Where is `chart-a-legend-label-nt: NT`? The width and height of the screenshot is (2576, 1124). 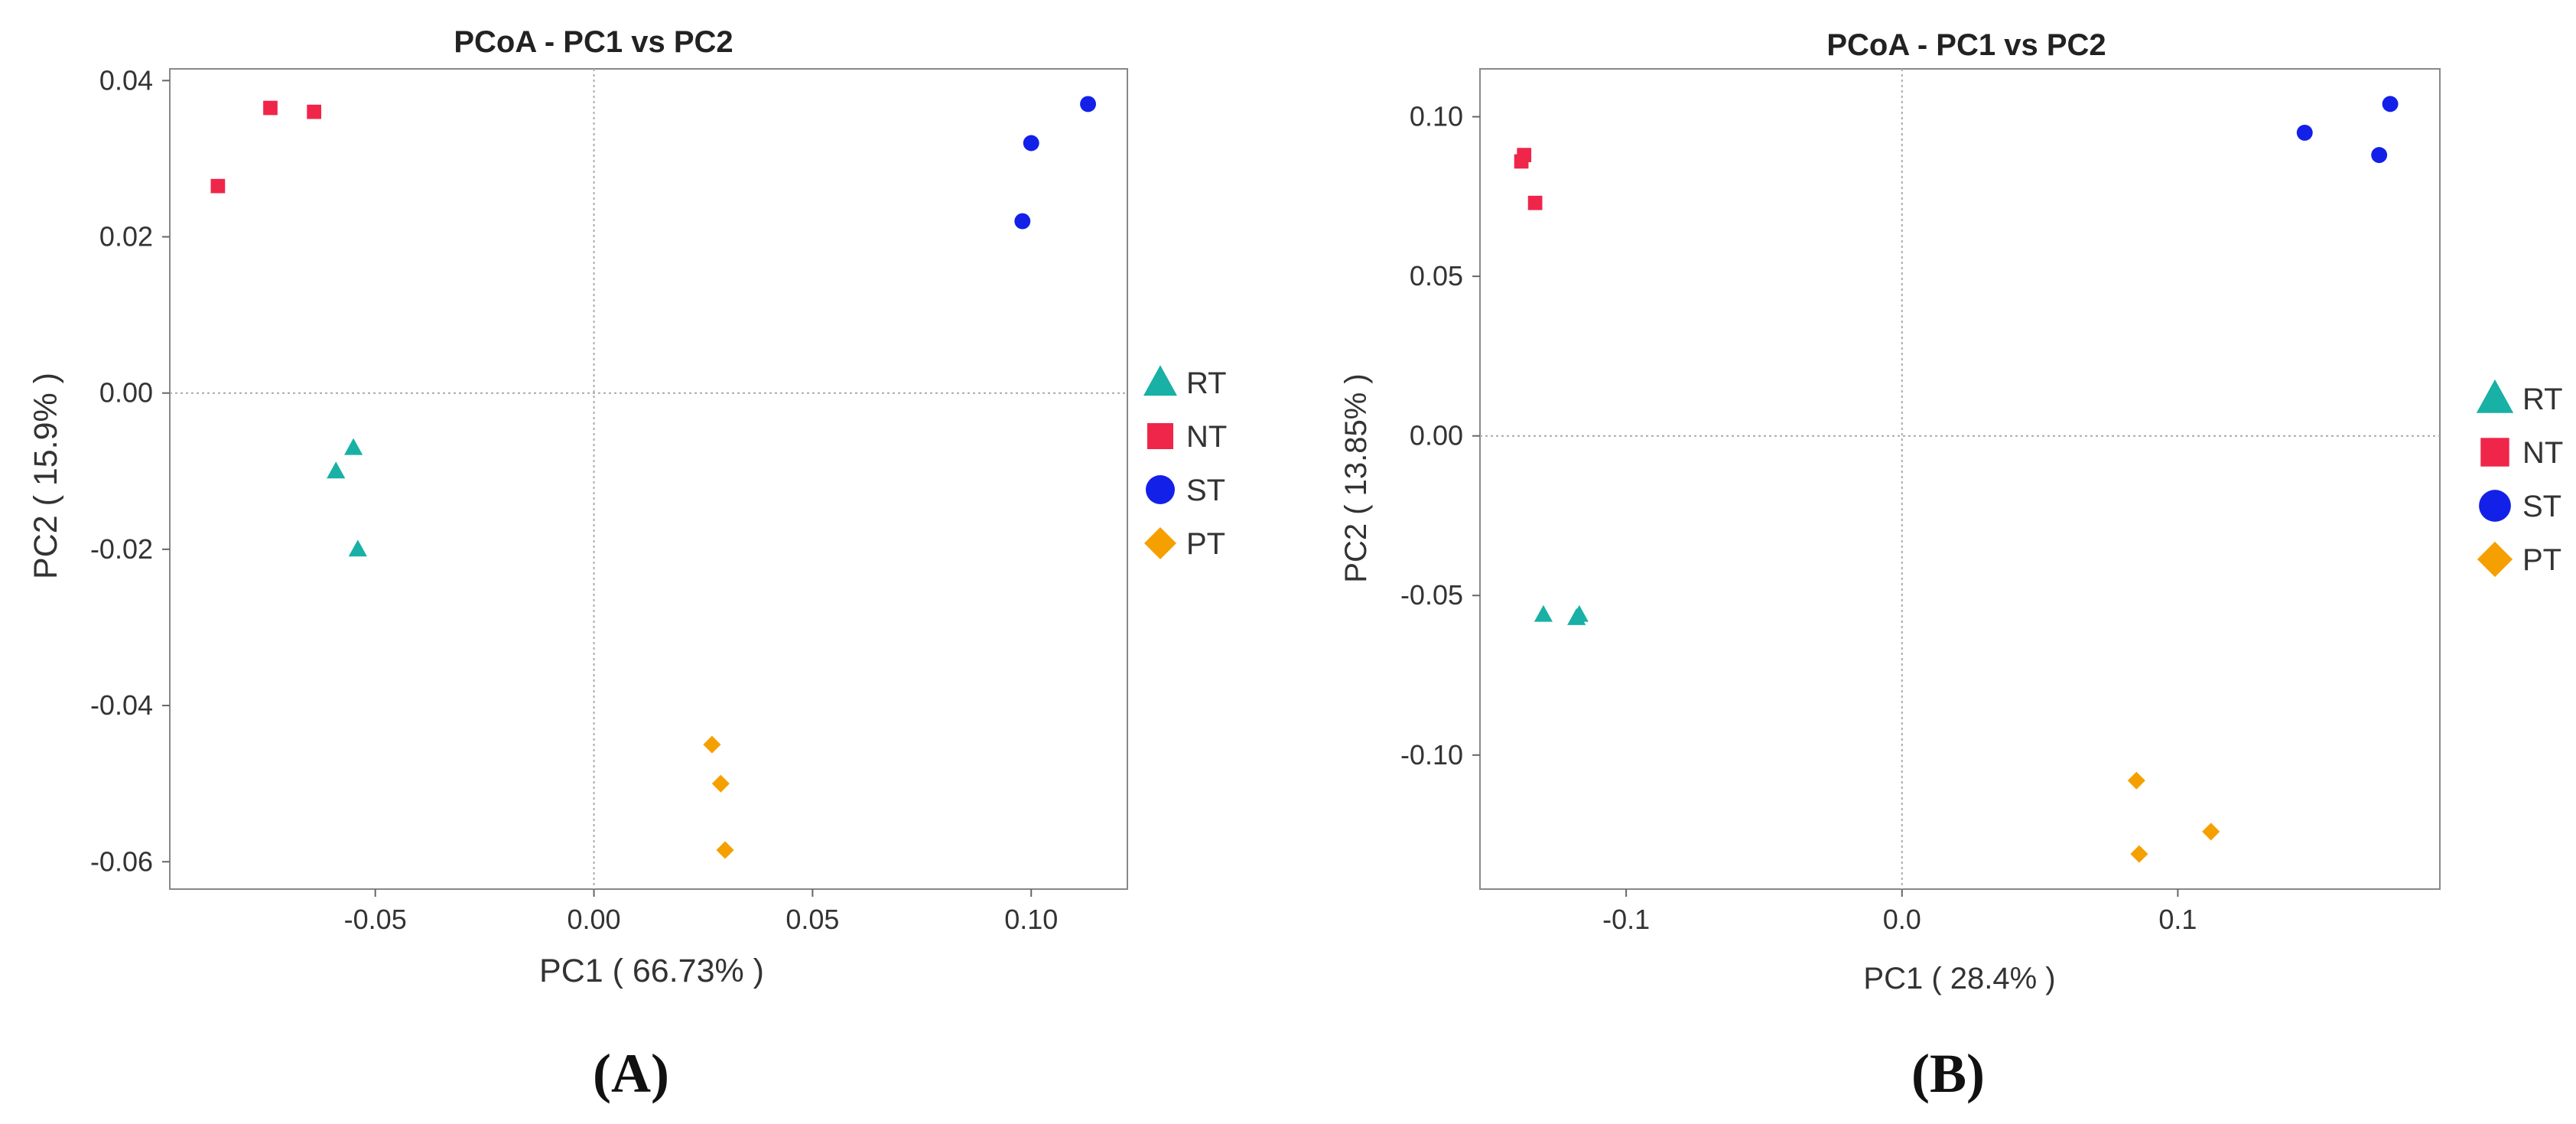
chart-a-legend-label-nt: NT is located at coordinates (1206, 437).